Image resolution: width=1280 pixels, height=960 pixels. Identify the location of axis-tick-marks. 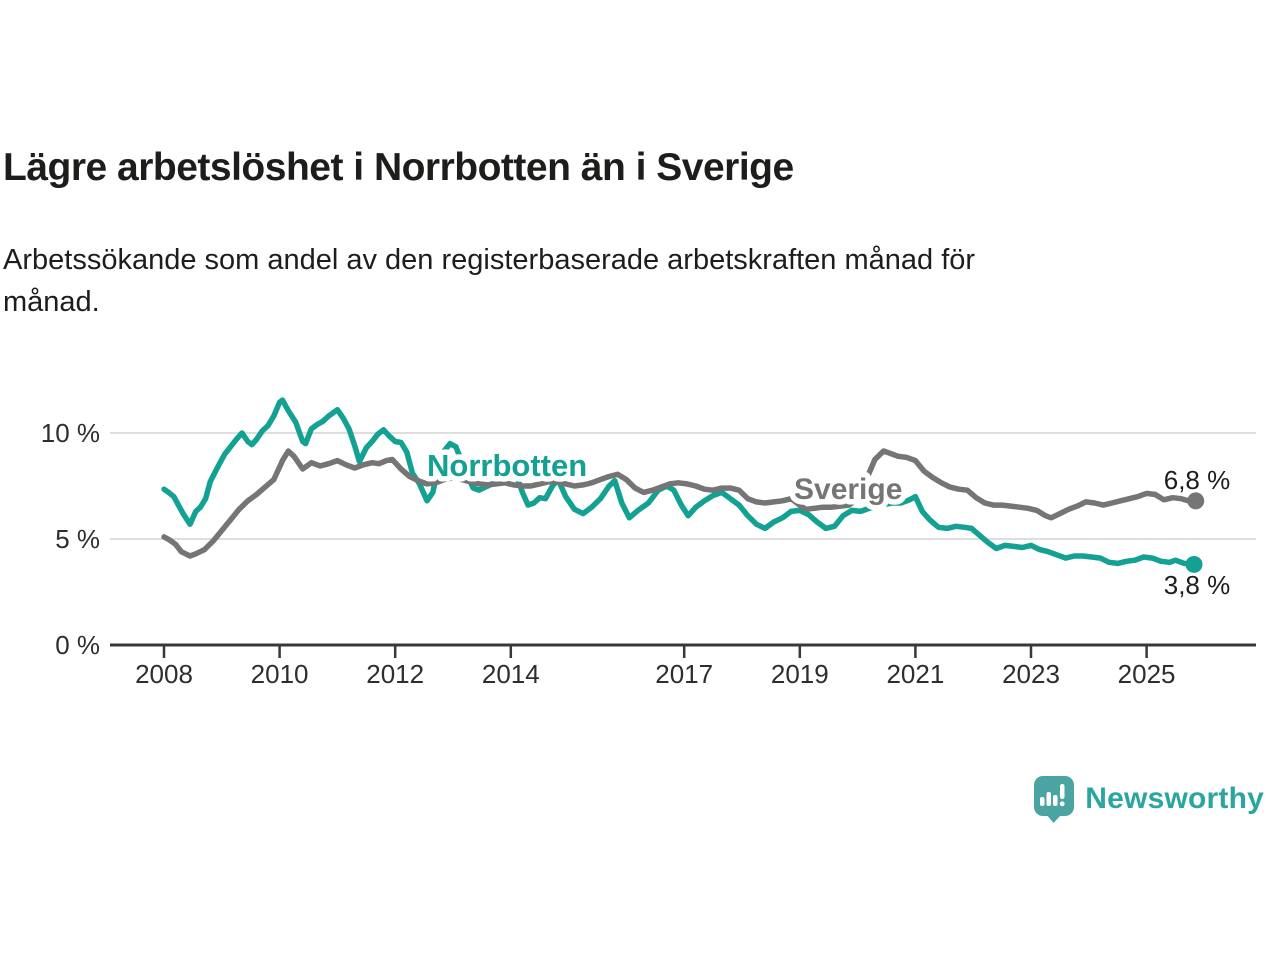
(655, 652).